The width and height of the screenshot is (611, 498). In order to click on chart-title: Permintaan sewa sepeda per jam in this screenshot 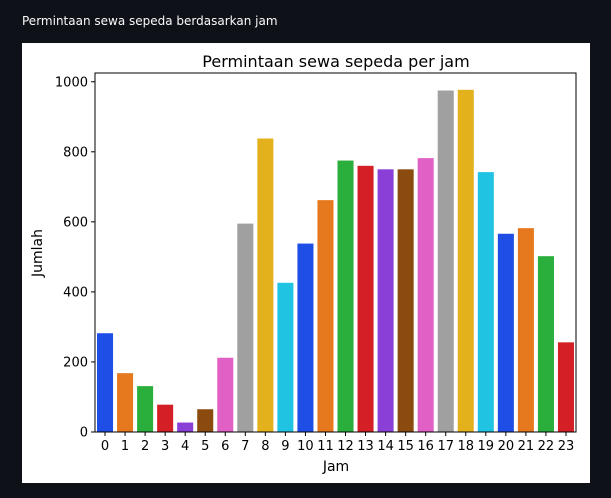, I will do `click(335, 61)`.